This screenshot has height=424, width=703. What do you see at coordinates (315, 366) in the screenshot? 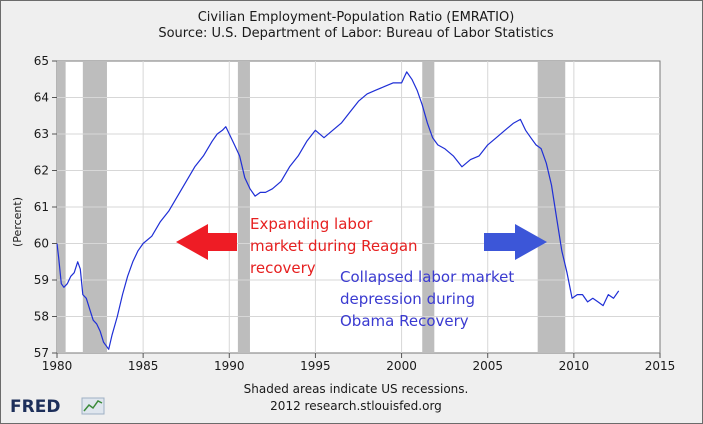
I see `x-tick-label: 1995` at bounding box center [315, 366].